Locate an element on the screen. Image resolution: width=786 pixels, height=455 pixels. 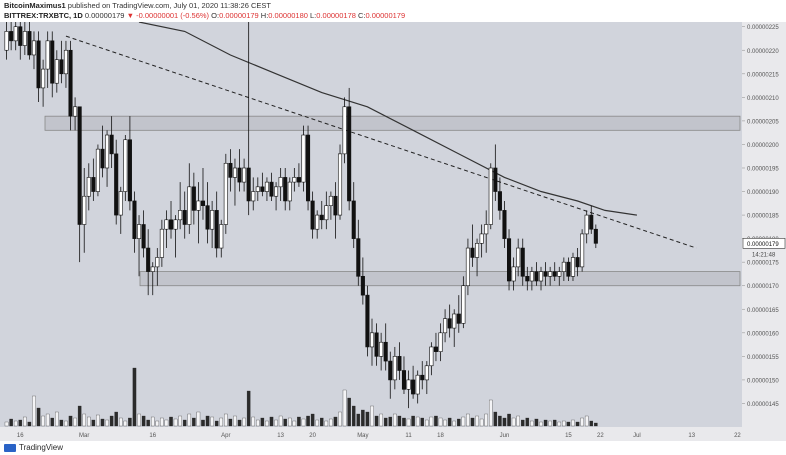
ohlc-close-value: 0.00000179 is located at coordinates (385, 15).